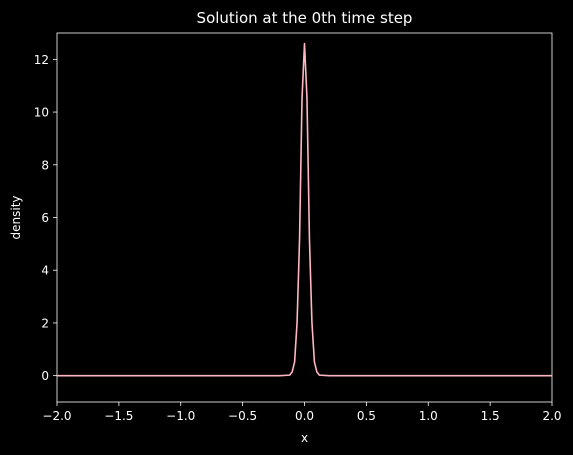  What do you see at coordinates (56, 416) in the screenshot?
I see `x-tick-label: −2.0` at bounding box center [56, 416].